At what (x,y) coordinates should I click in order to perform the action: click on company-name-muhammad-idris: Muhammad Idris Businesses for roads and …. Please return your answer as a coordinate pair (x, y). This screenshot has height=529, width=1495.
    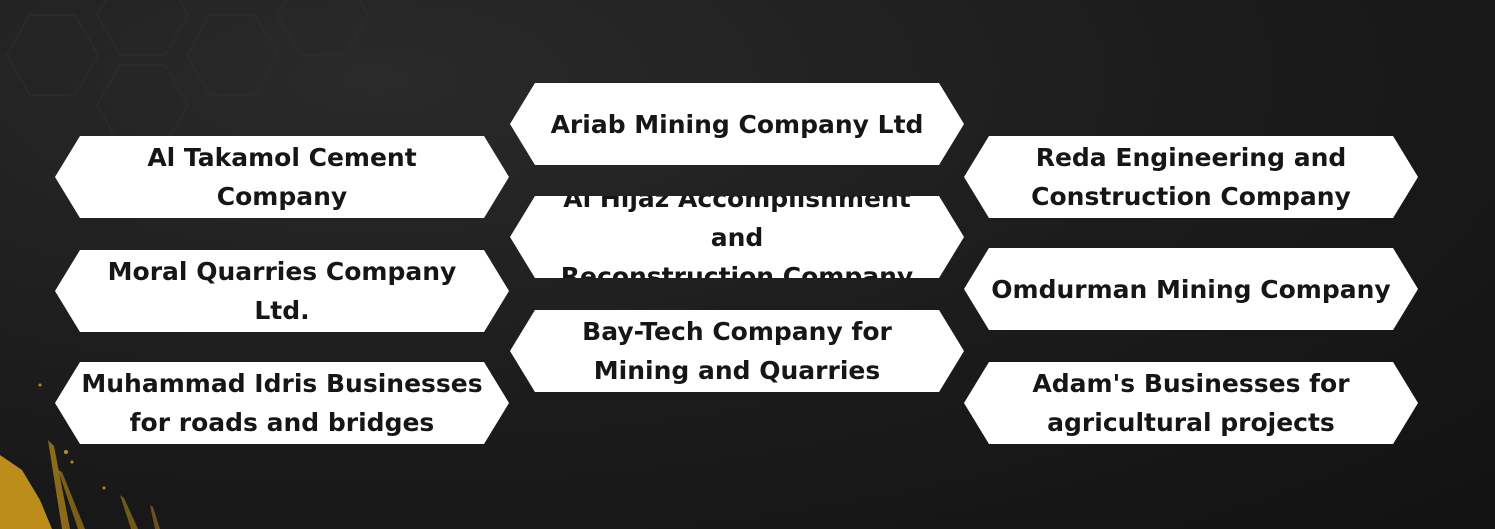
    Looking at the image, I should click on (282, 403).